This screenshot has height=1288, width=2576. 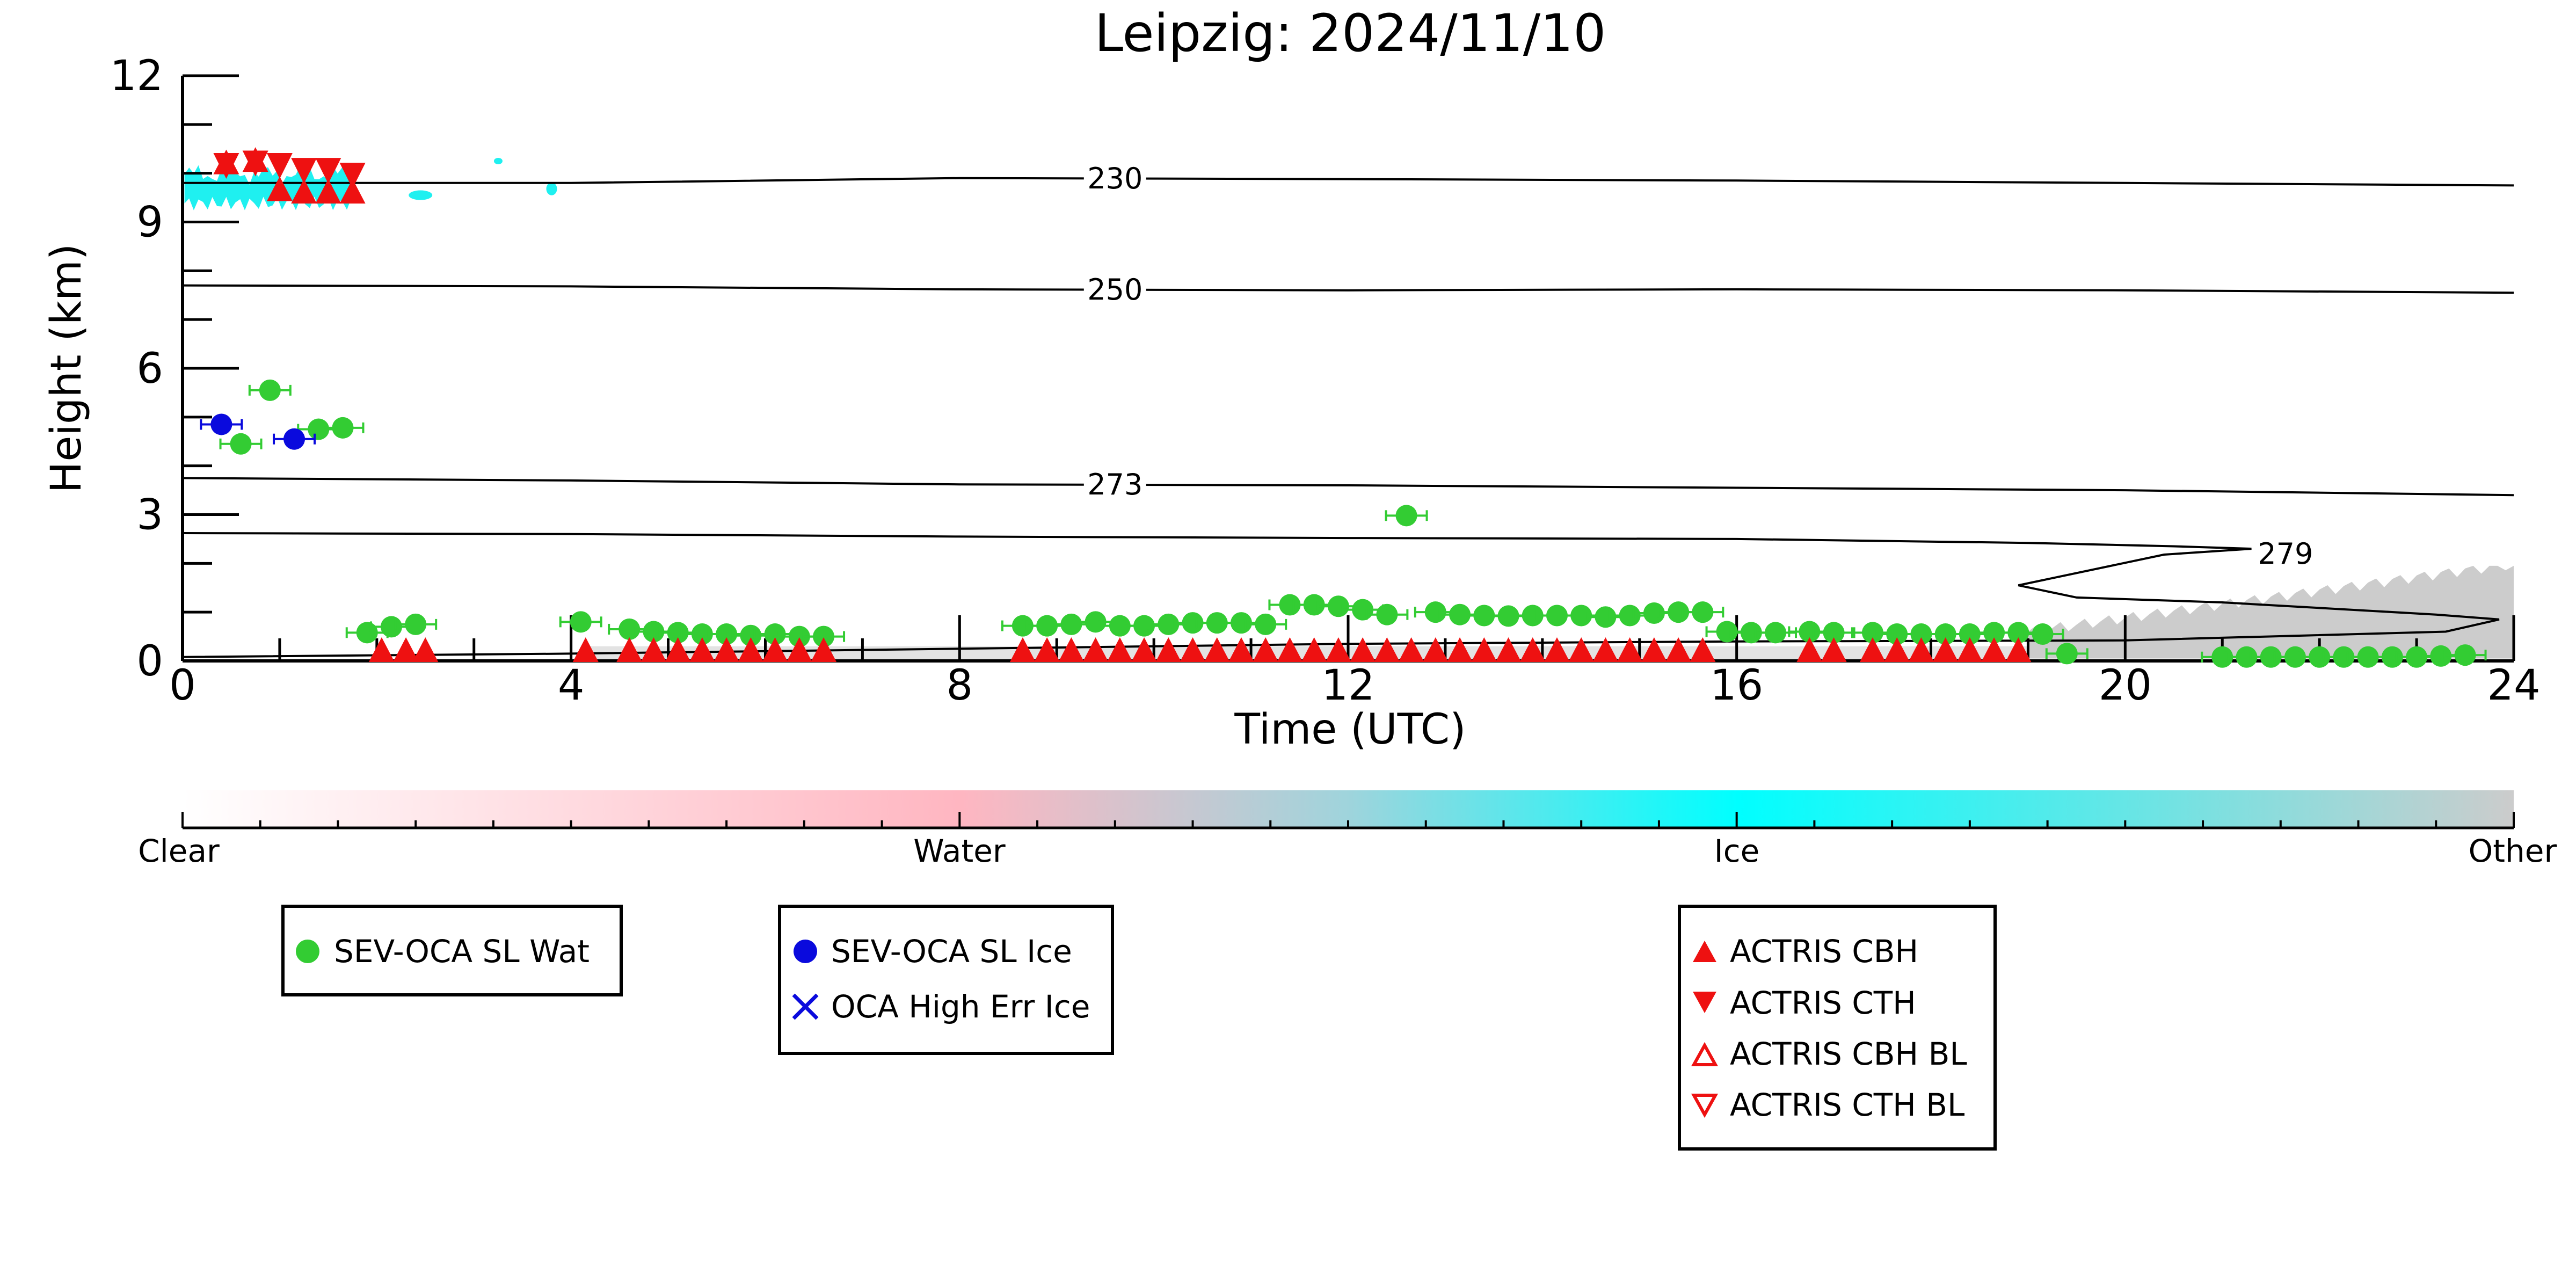 I want to click on contour-label-273: 273, so click(x=1115, y=484).